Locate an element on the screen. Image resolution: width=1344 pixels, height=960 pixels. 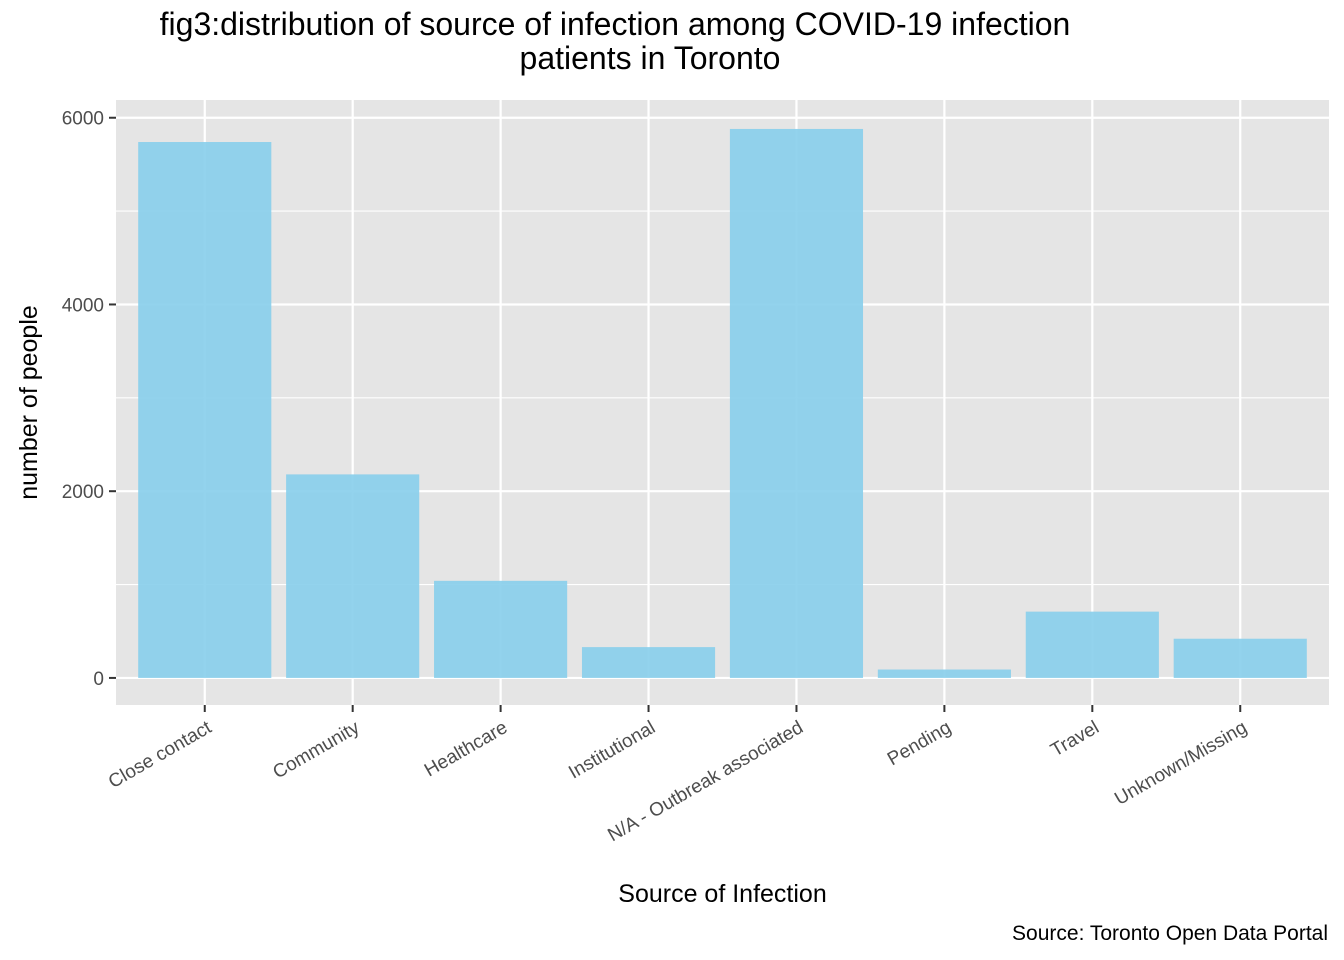
y-axis-title: number of people is located at coordinates (29, 402).